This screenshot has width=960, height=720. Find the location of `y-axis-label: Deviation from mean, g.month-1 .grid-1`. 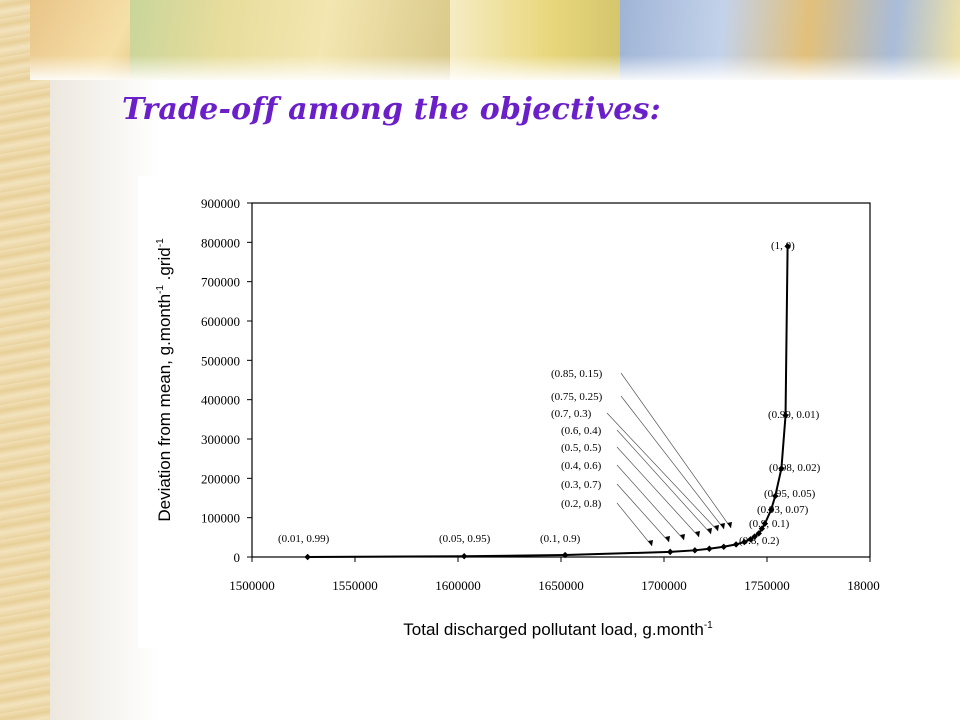

y-axis-label: Deviation from mean, g.month-1 .grid-1 is located at coordinates (164, 380).